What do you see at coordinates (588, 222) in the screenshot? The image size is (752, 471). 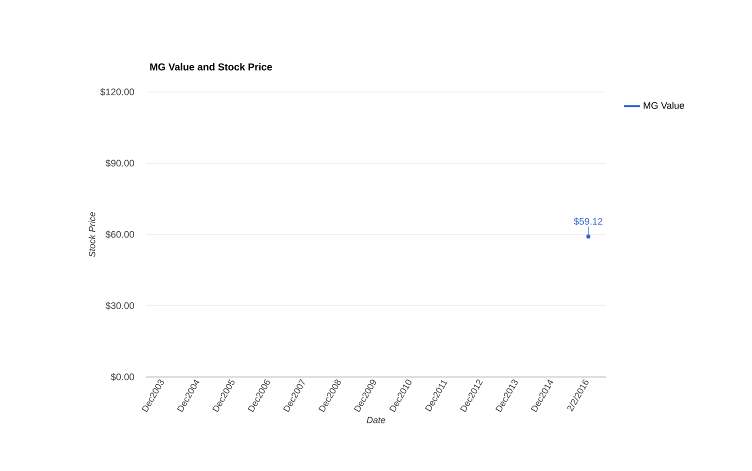 I see `data-label: $59.12` at bounding box center [588, 222].